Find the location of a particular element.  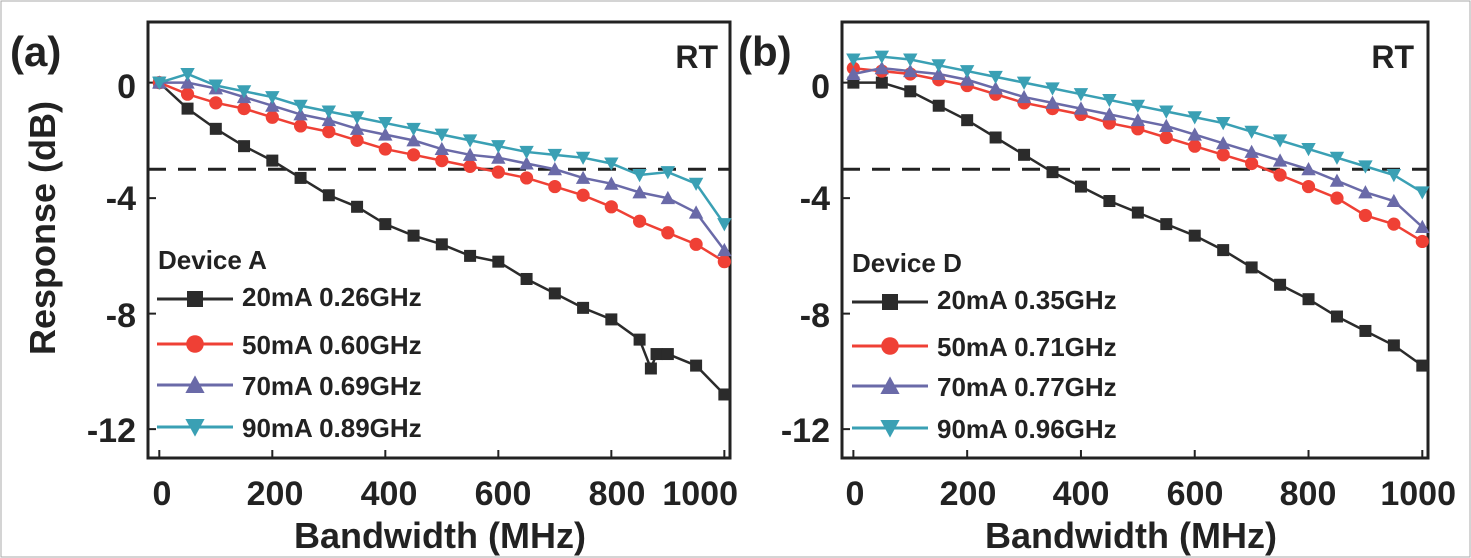

y-axis-title: Response (dB) is located at coordinates (42, 228).